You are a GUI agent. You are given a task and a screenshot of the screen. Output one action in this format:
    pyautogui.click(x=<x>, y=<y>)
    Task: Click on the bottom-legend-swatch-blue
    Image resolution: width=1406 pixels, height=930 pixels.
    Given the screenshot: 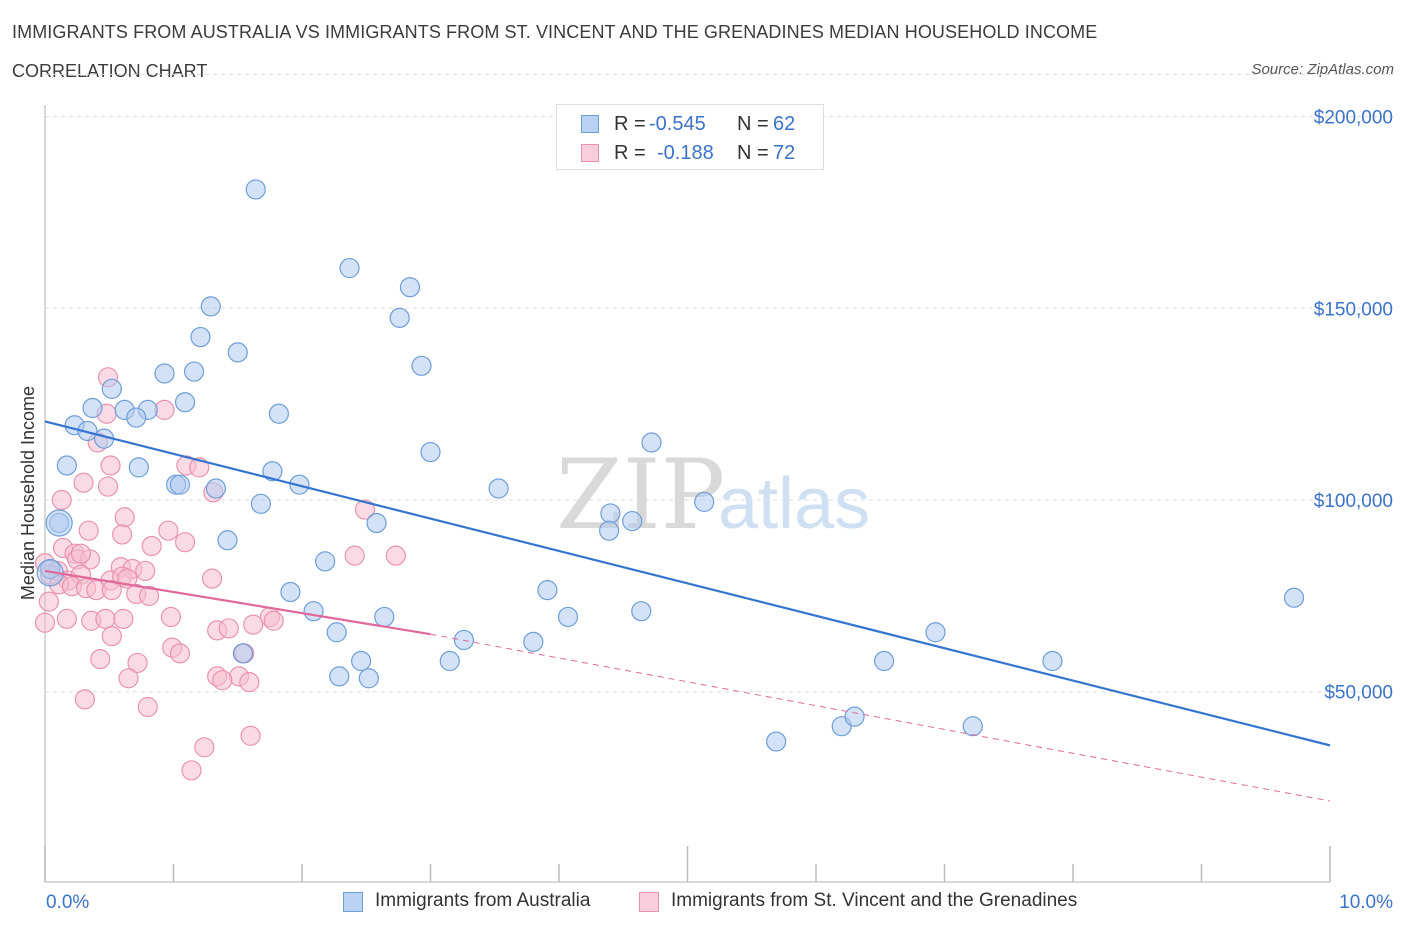 What is the action you would take?
    pyautogui.click(x=353, y=902)
    